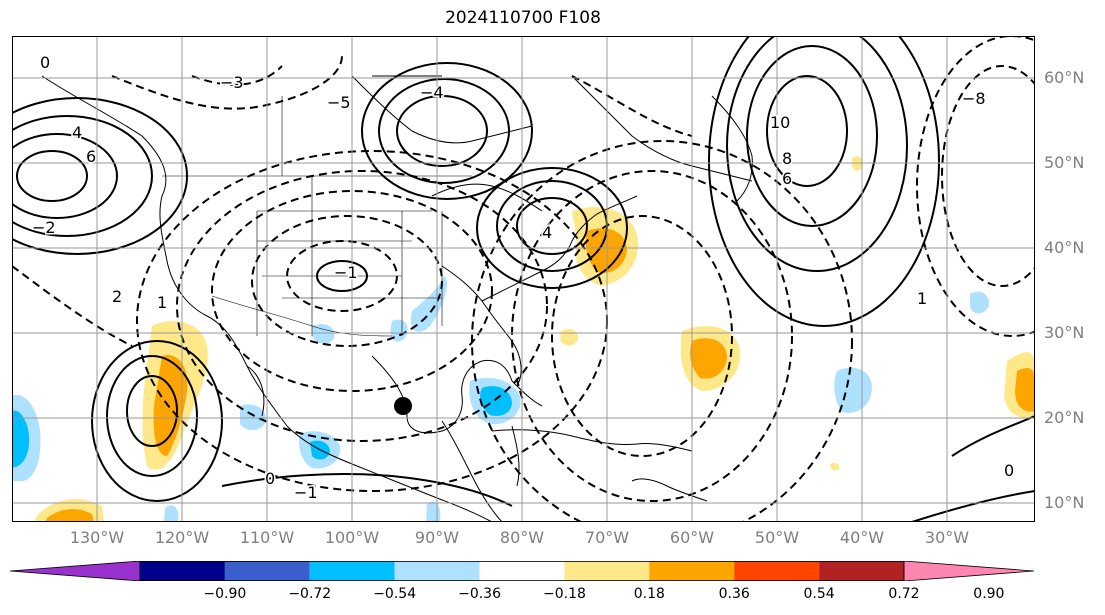  Describe the element at coordinates (352, 537) in the screenshot. I see `lon-label: 100°W` at that location.